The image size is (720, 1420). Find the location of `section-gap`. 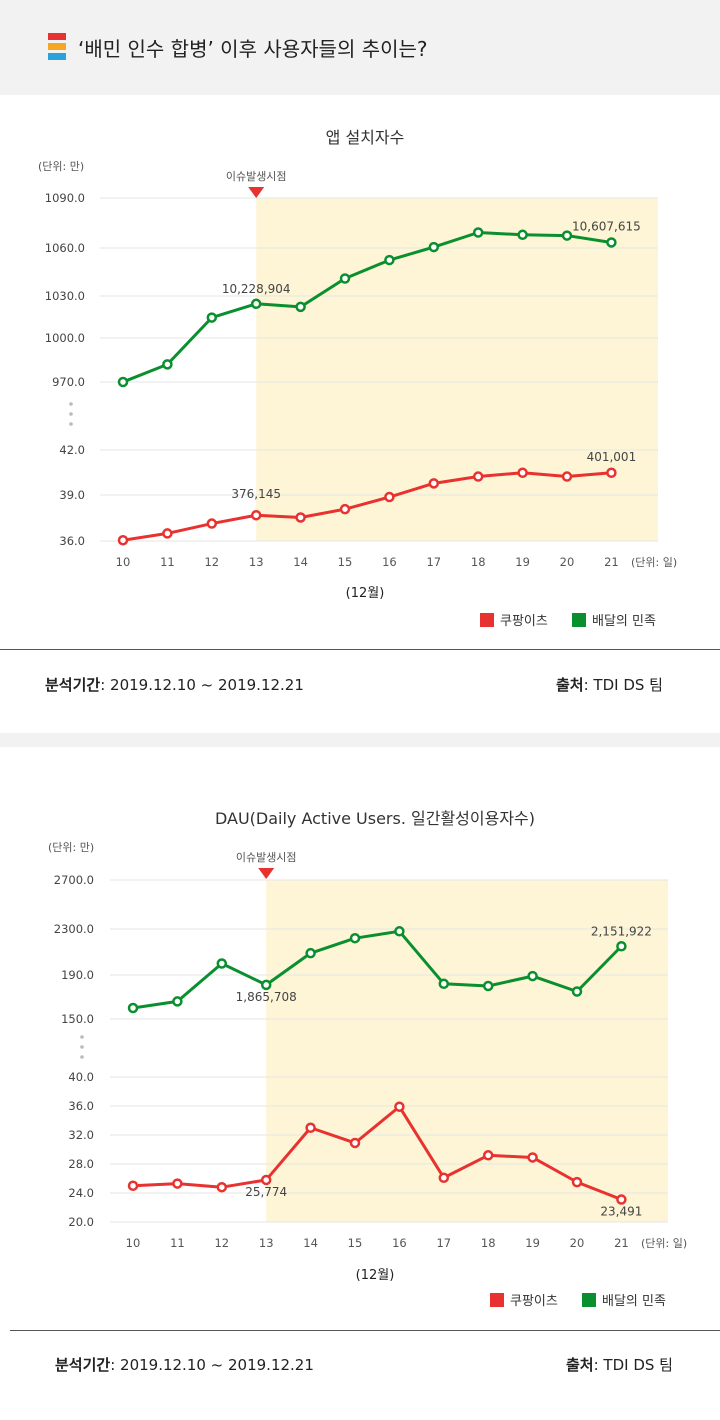

section-gap is located at coordinates (360, 740).